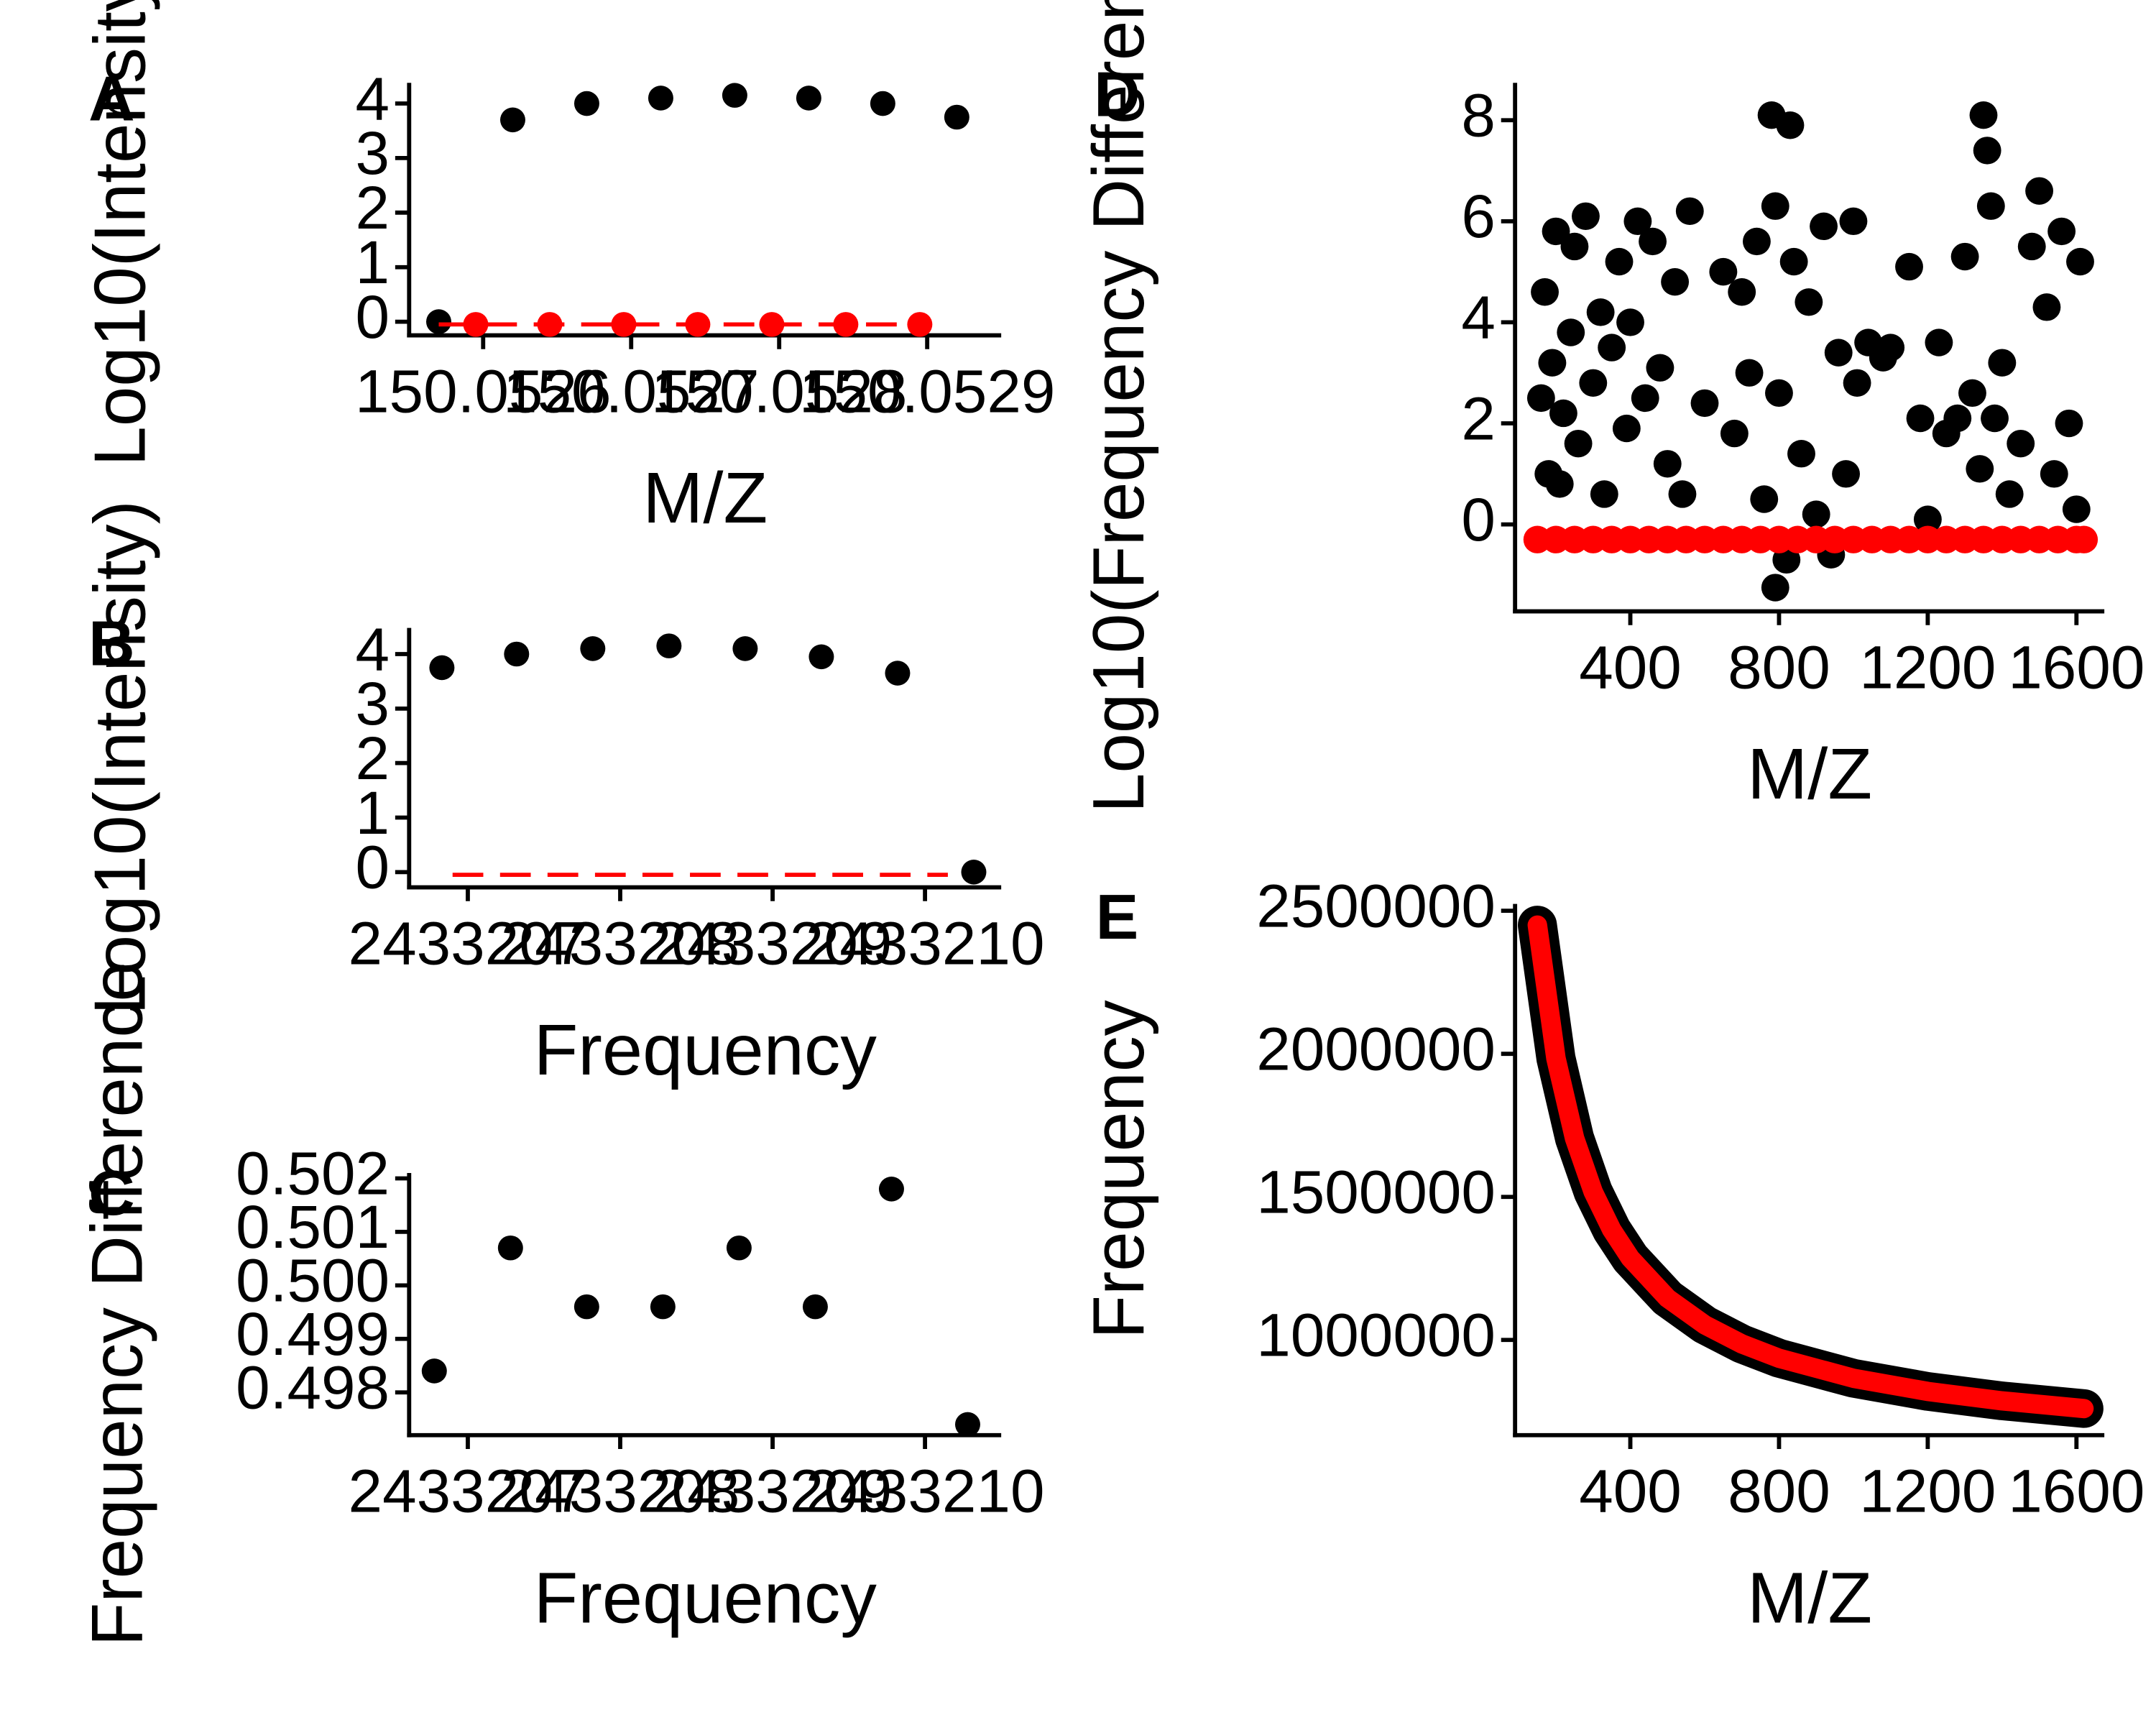 The width and height of the screenshot is (2156, 1725). What do you see at coordinates (313, 1281) in the screenshot?
I see `y-tick-label: 0.500` at bounding box center [313, 1281].